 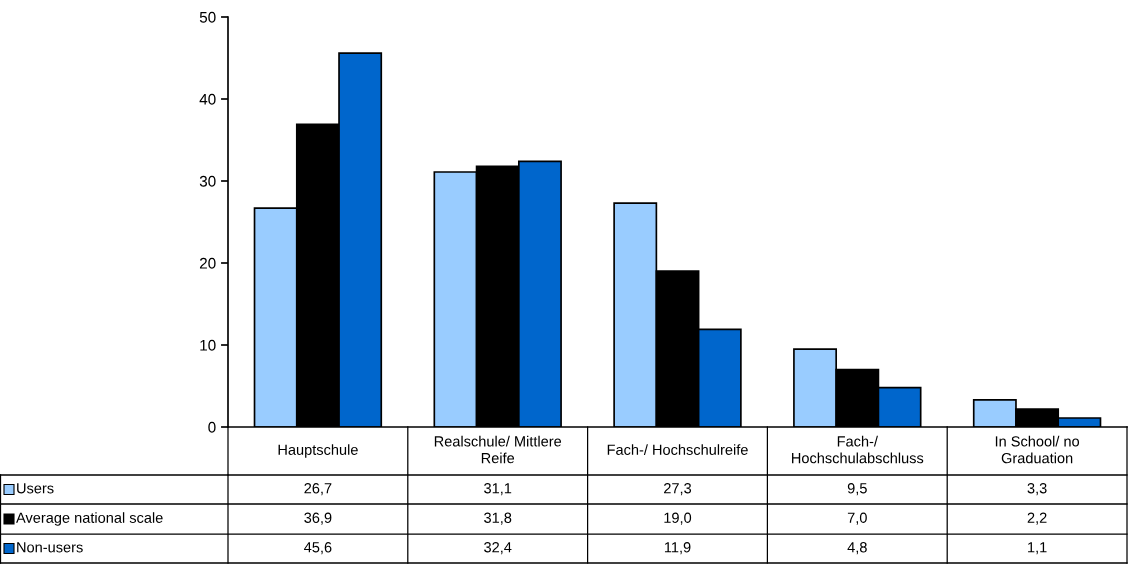 What do you see at coordinates (207, 17) in the screenshot?
I see `y-tick-label: 50` at bounding box center [207, 17].